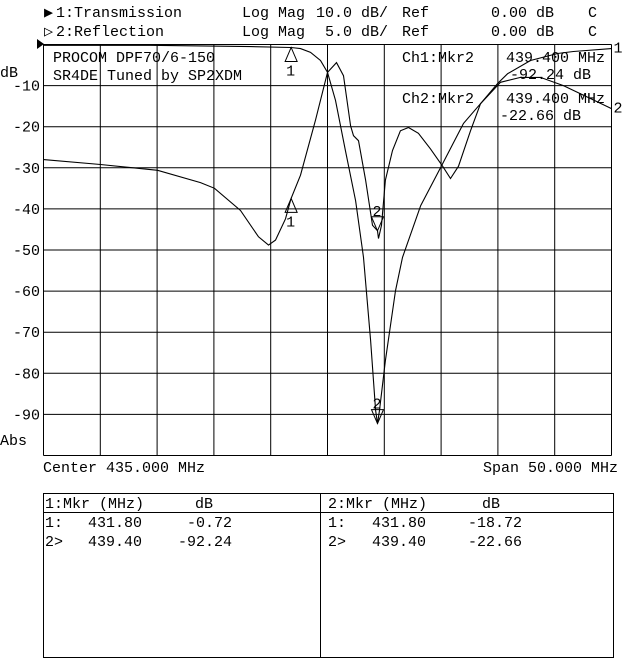 Image resolution: width=640 pixels, height=659 pixels. What do you see at coordinates (9, 73) in the screenshot?
I see `y-axis-unit: dB` at bounding box center [9, 73].